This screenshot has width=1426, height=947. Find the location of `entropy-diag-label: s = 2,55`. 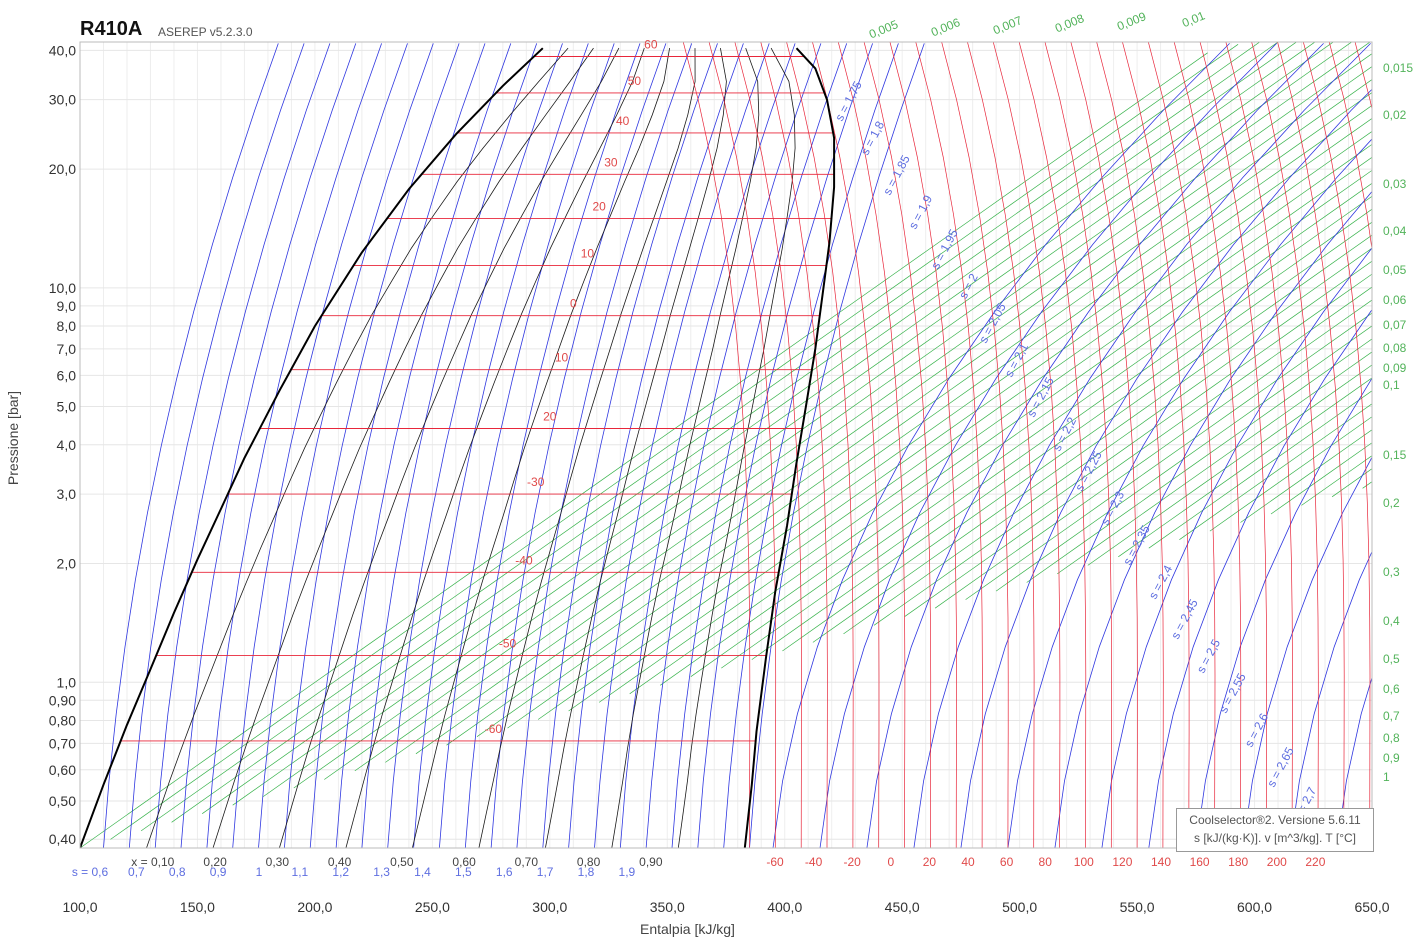

entropy-diag-label: s = 2,55 is located at coordinates (1232, 693).